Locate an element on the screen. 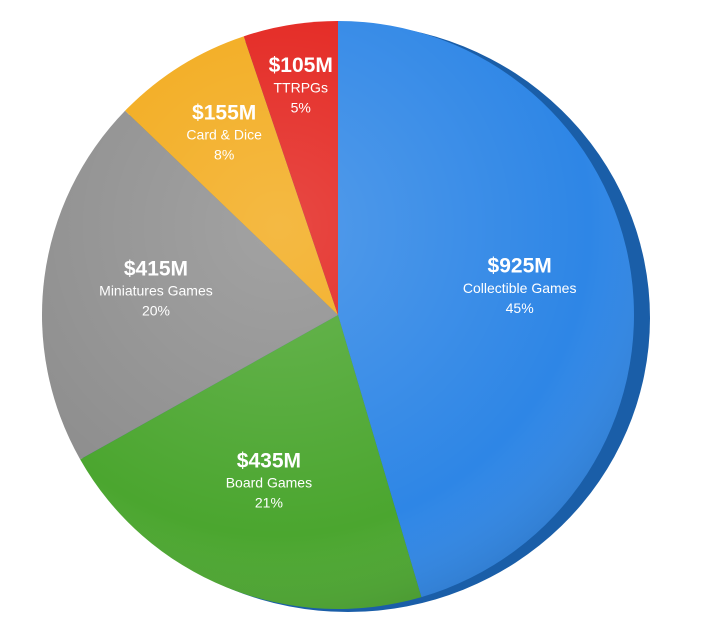 This screenshot has width=717, height=641. value-label: $435M is located at coordinates (269, 460).